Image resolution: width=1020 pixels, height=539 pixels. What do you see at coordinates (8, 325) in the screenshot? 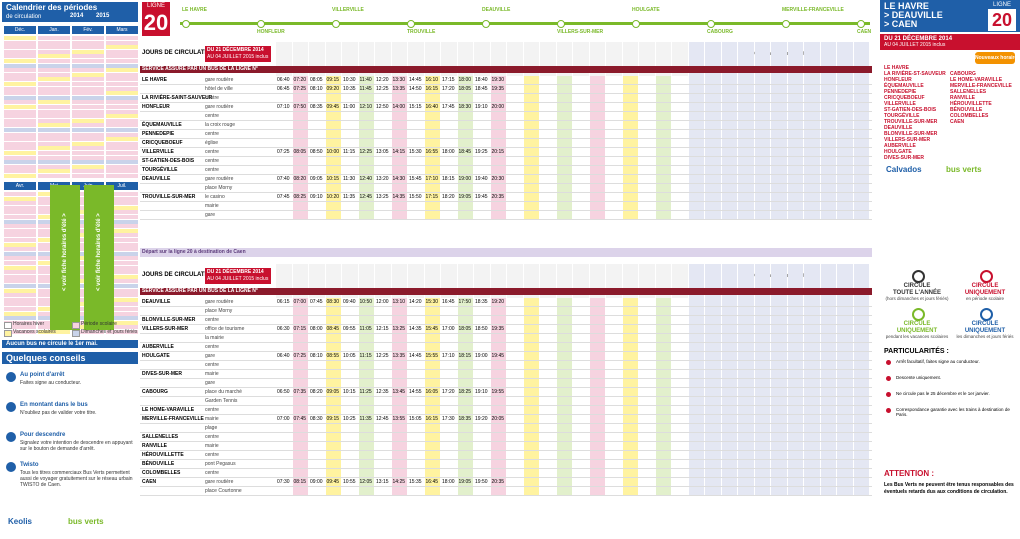
I see `legend-swatch` at bounding box center [8, 325].